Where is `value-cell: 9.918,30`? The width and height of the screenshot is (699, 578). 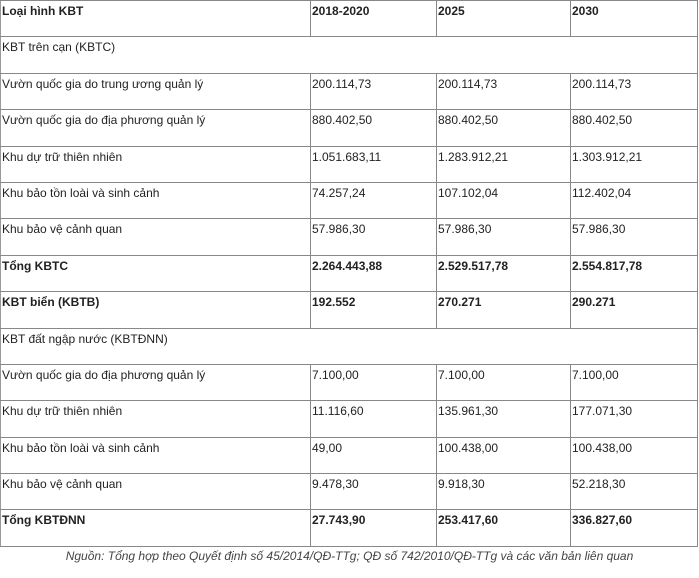
value-cell: 9.918,30 is located at coordinates (503, 492).